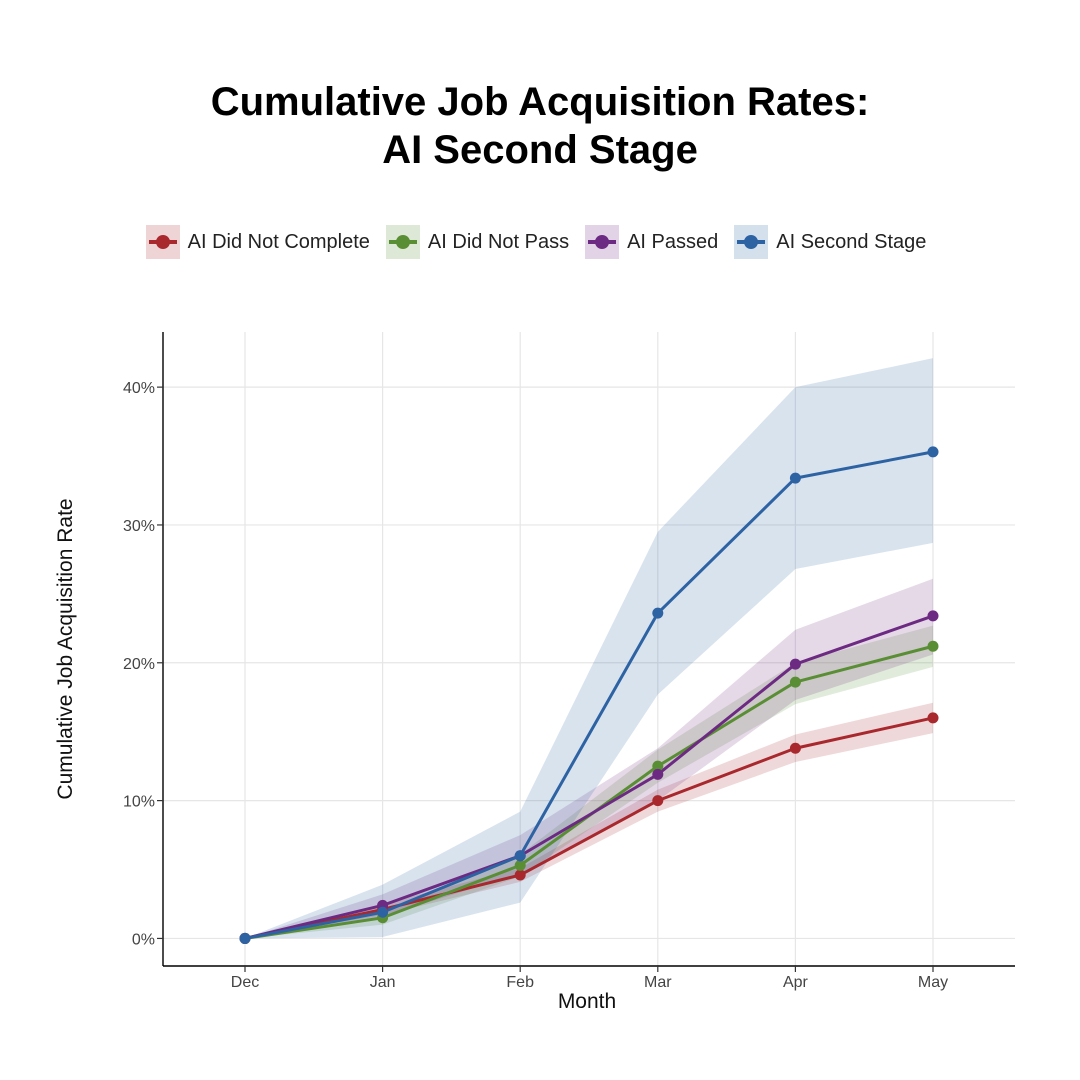  Describe the element at coordinates (796, 982) in the screenshot. I see `x-tick-label: Apr` at that location.